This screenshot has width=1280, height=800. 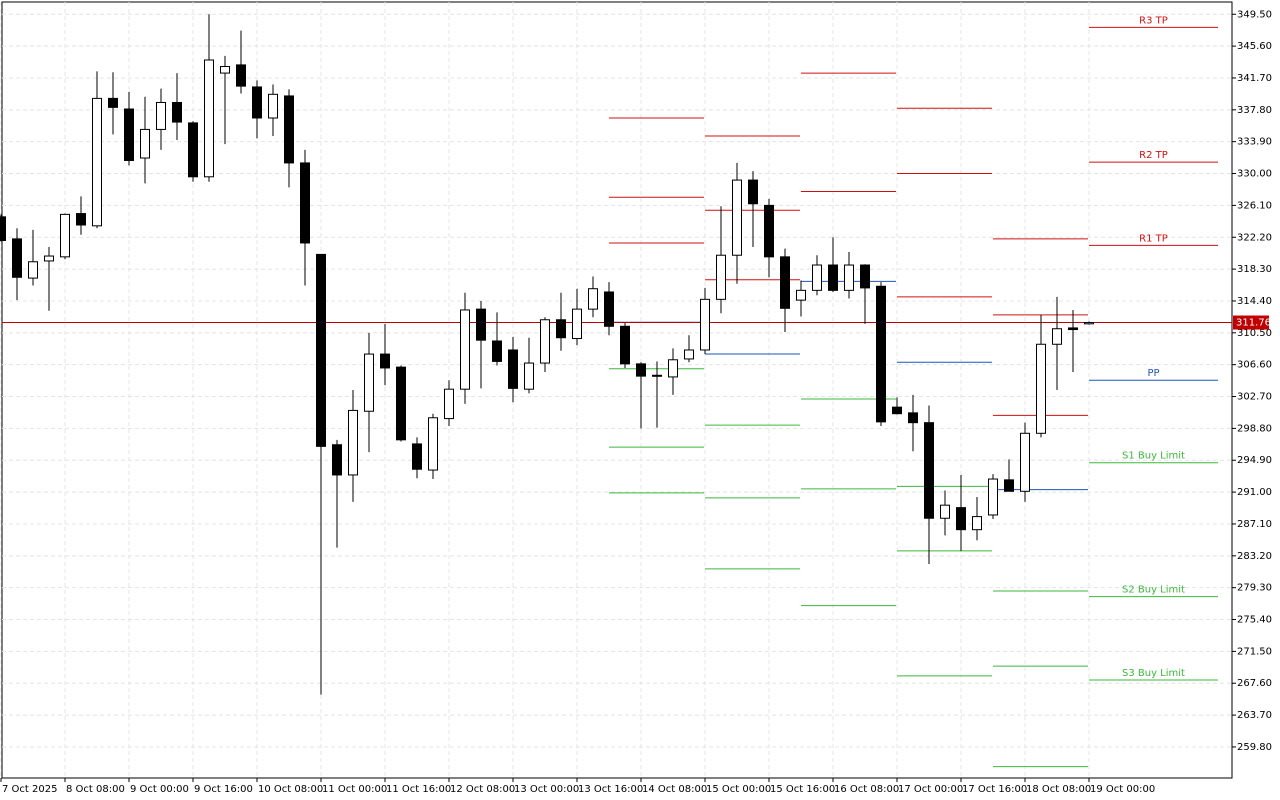 I want to click on pivot-label: S1 Buy Limit, so click(x=1153, y=456).